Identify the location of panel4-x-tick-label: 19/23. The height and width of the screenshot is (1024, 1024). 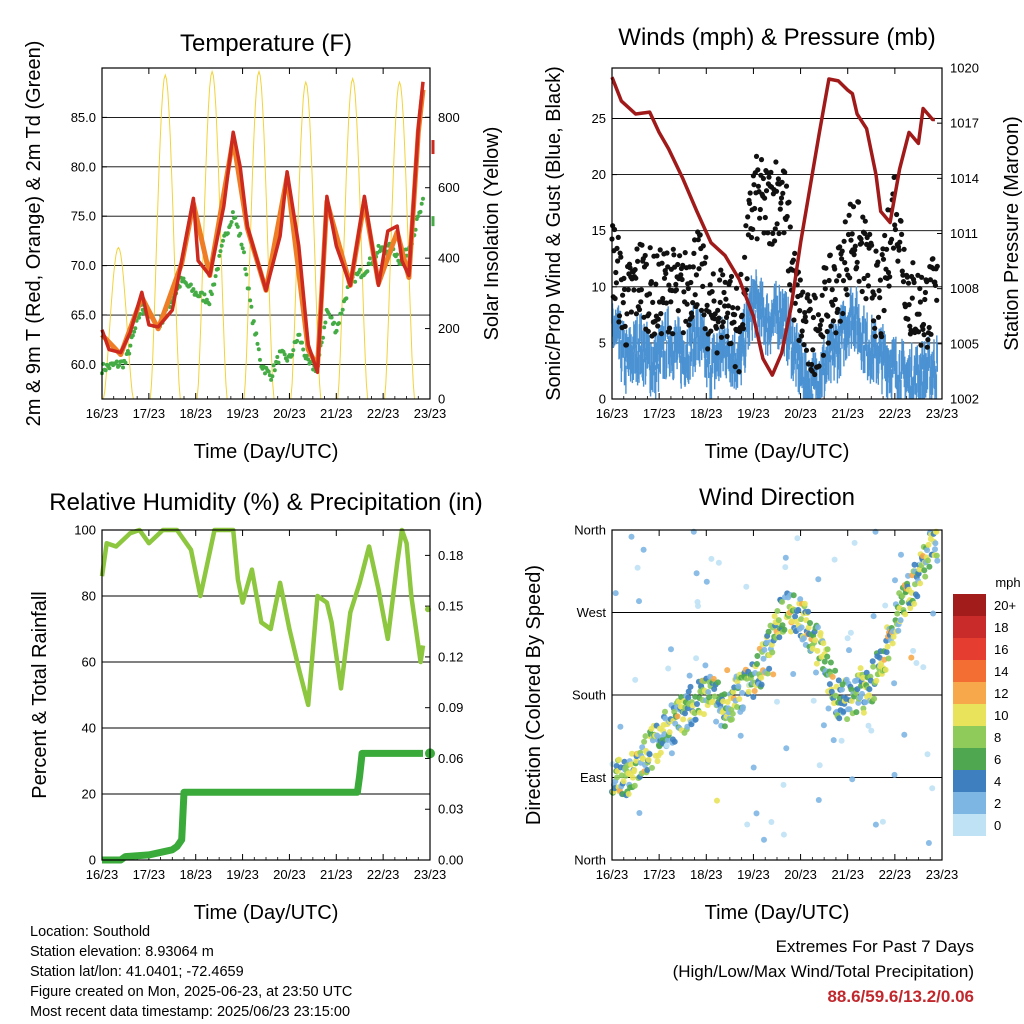
(753, 874).